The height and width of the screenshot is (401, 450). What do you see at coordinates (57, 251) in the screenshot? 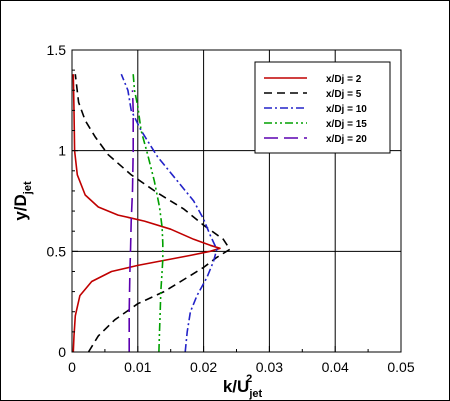
I see `y-tick-label: 0.5` at bounding box center [57, 251].